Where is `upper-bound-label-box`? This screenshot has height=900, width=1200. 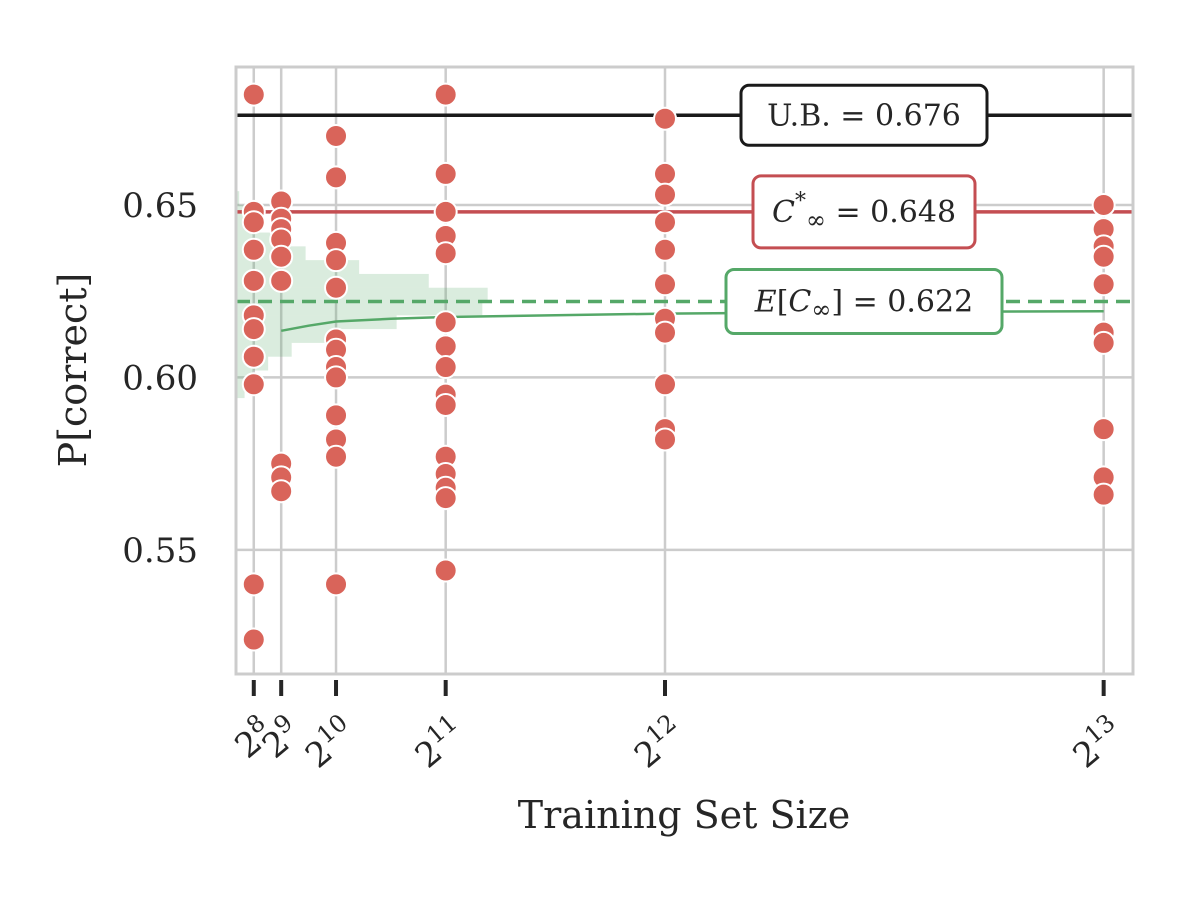 upper-bound-label-box is located at coordinates (864, 115).